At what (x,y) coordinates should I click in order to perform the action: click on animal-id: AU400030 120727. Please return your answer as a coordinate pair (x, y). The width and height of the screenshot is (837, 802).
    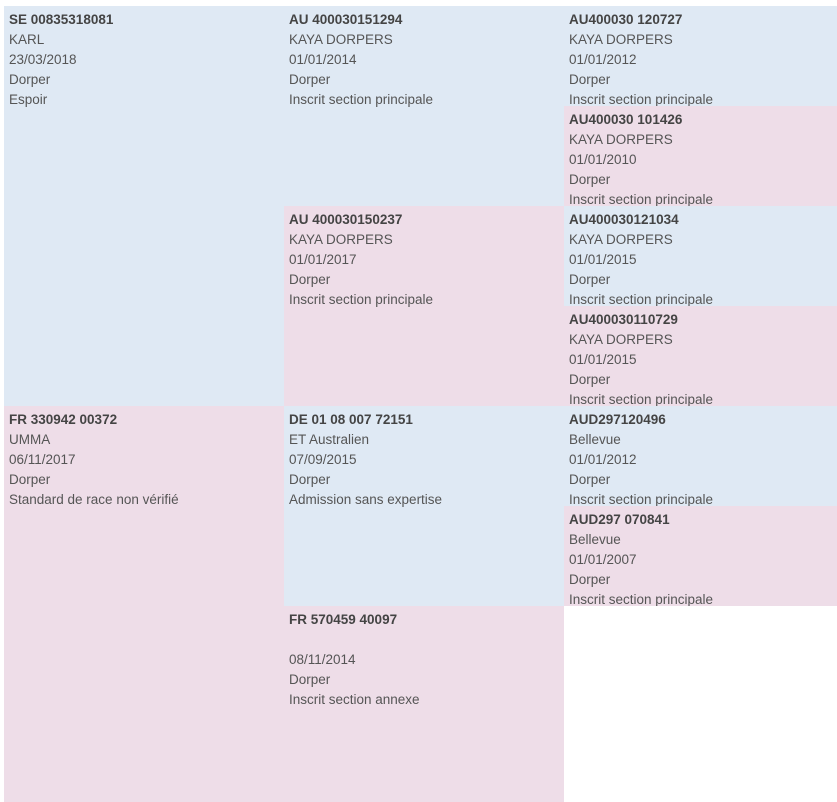
    Looking at the image, I should click on (626, 19).